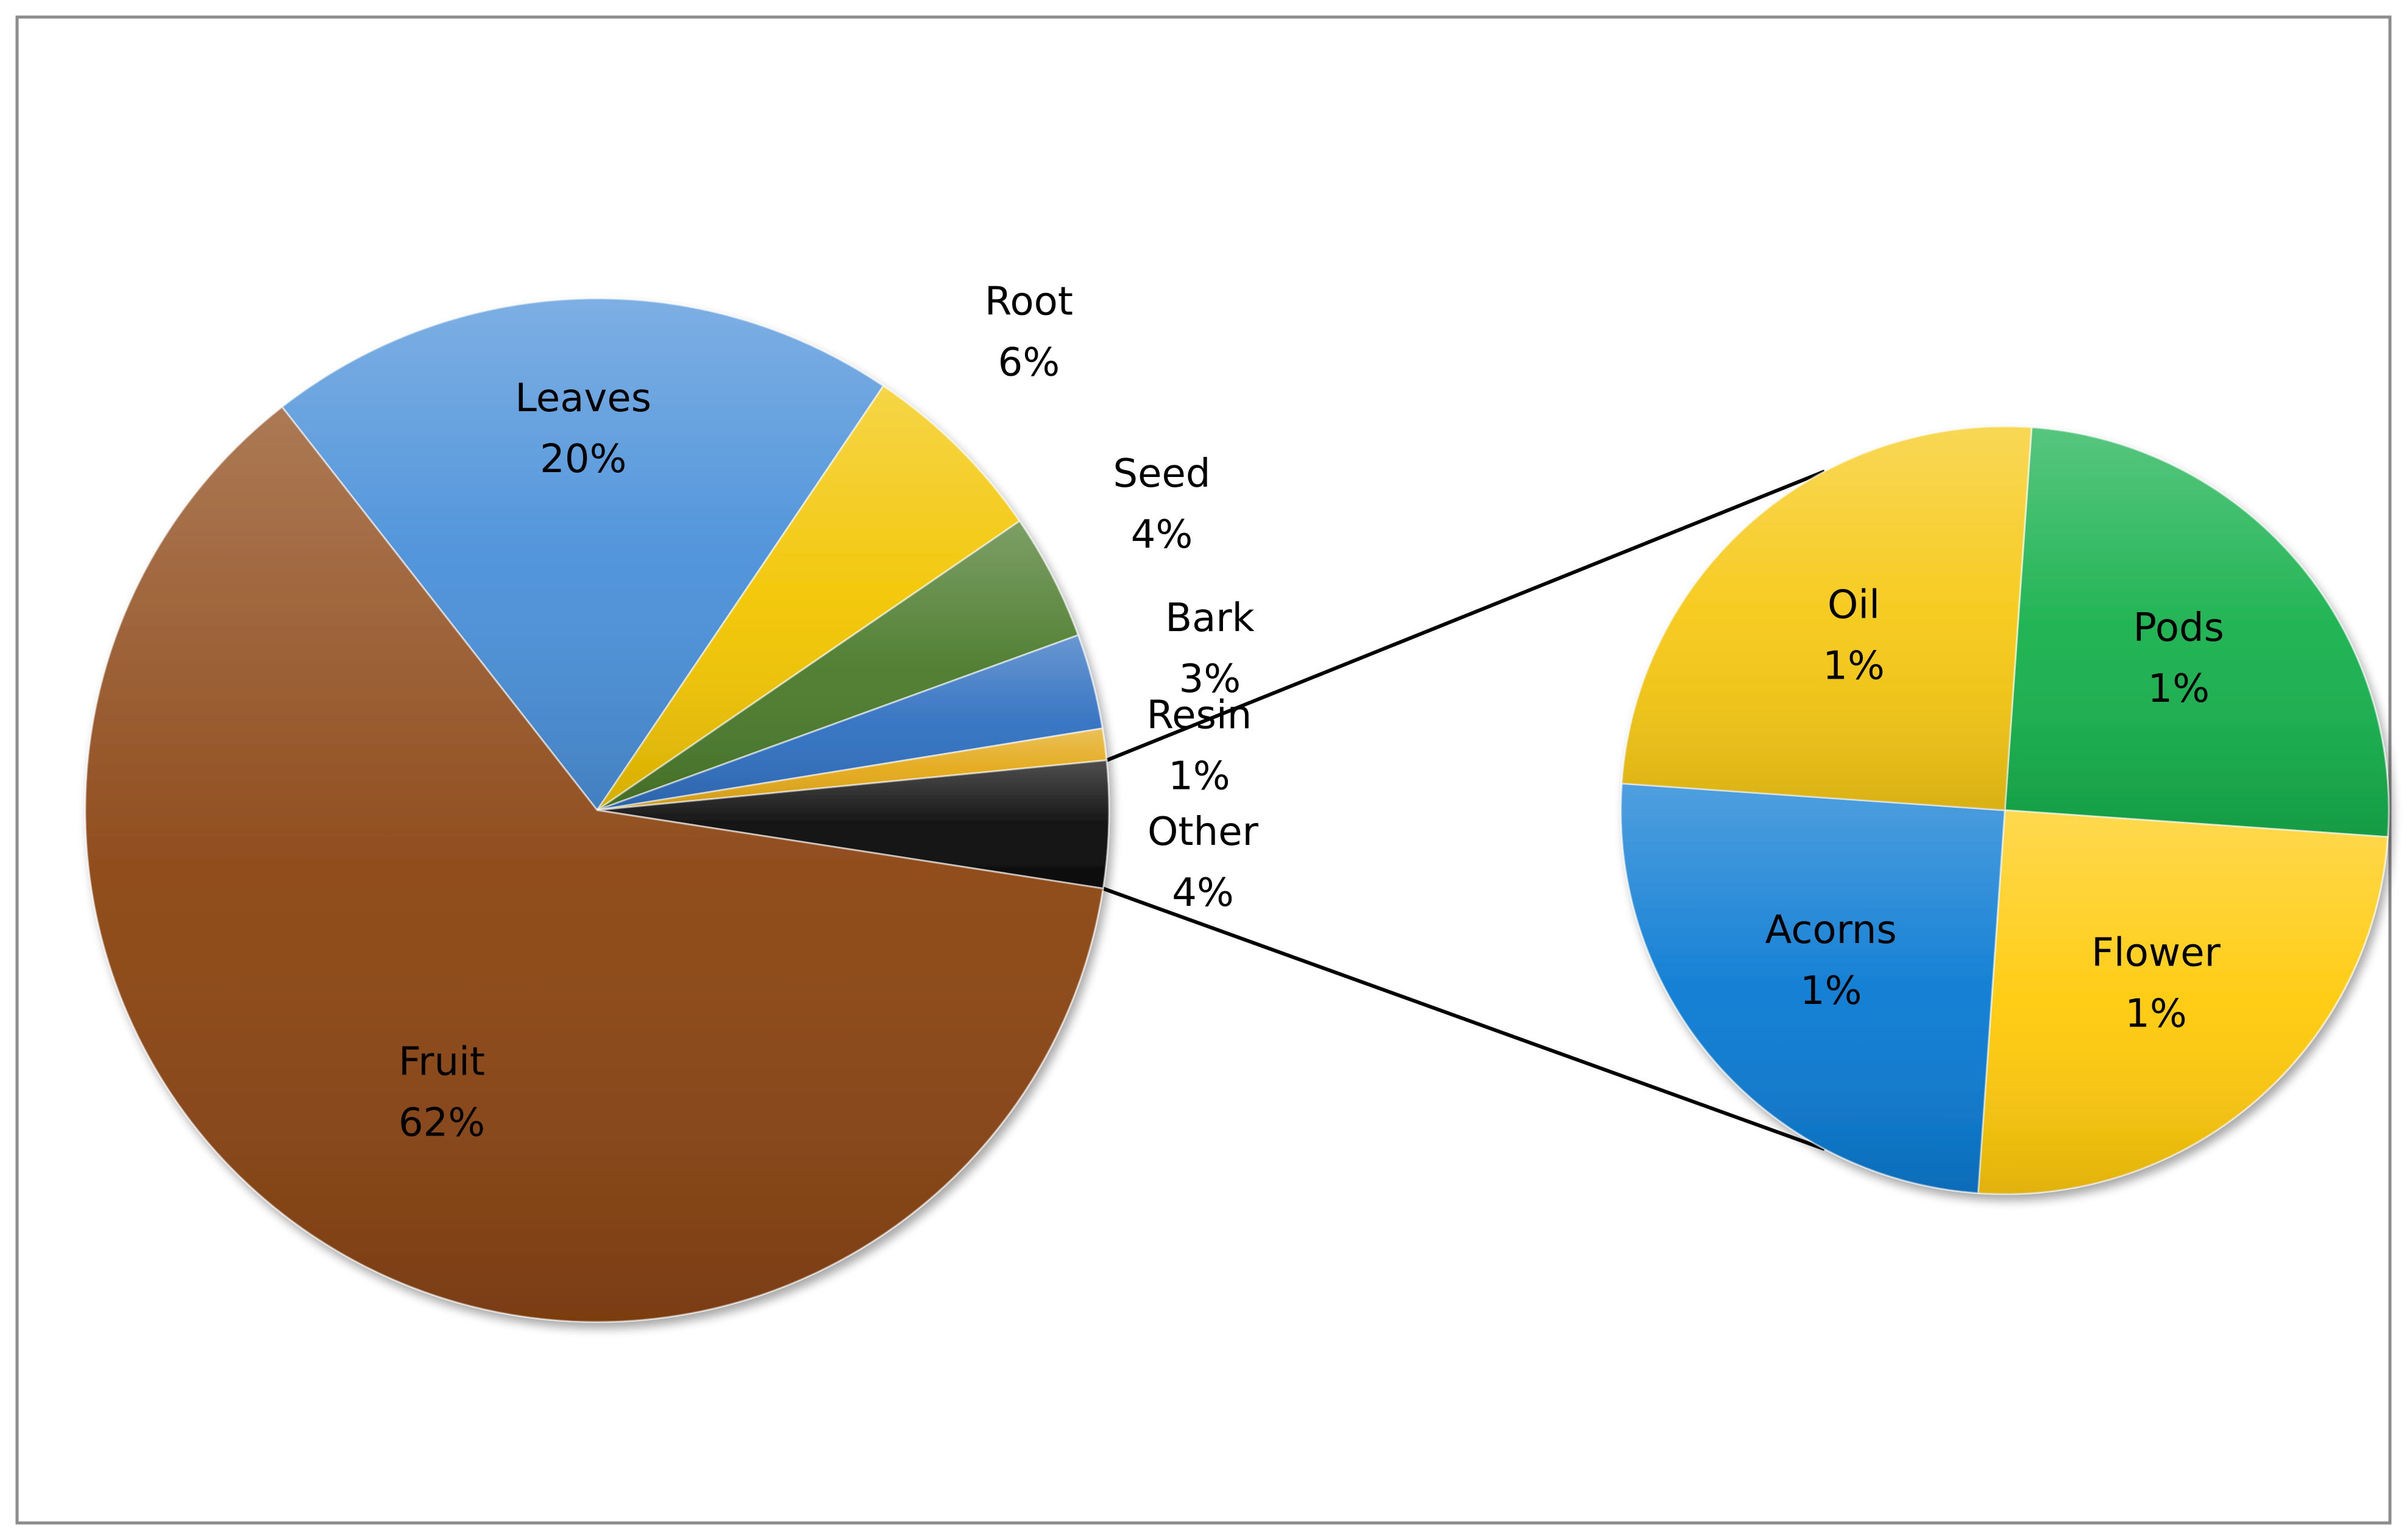 Image resolution: width=2407 pixels, height=1540 pixels. I want to click on main-pie-slice-bark-gloss, so click(850, 723).